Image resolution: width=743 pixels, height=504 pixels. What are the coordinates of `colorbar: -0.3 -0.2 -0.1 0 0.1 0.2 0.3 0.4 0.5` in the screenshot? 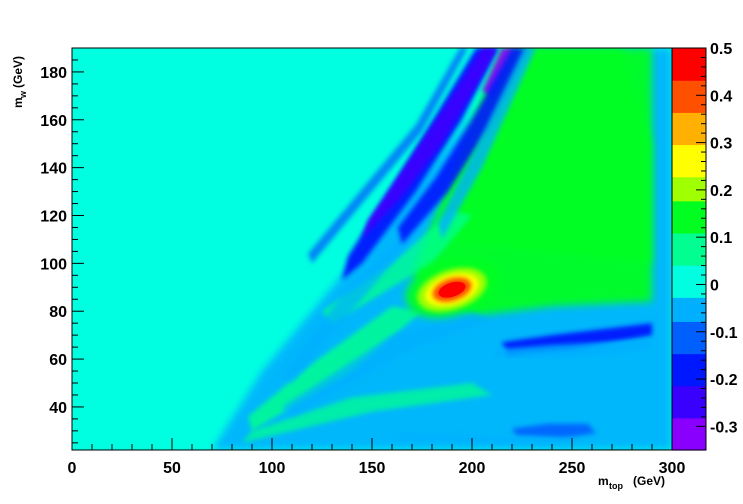 It's located at (704, 246).